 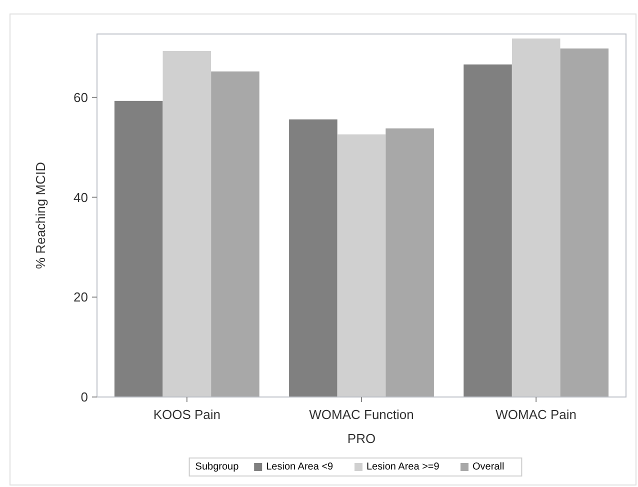 What do you see at coordinates (84, 397) in the screenshot?
I see `y-tick-label: 0` at bounding box center [84, 397].